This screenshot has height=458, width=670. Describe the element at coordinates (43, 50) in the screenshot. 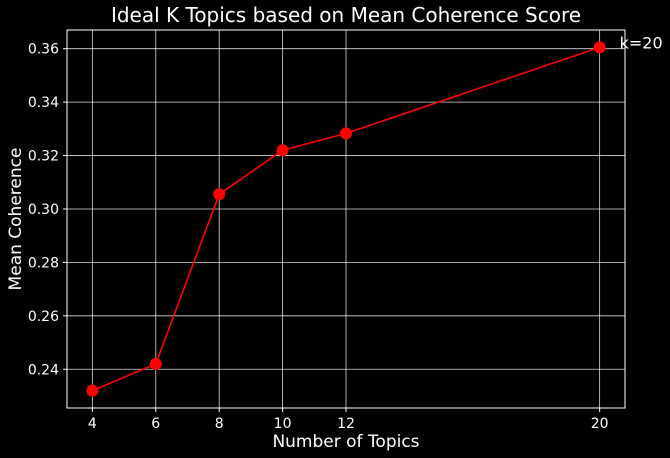

I see `y-tick-label: 0.36` at that location.